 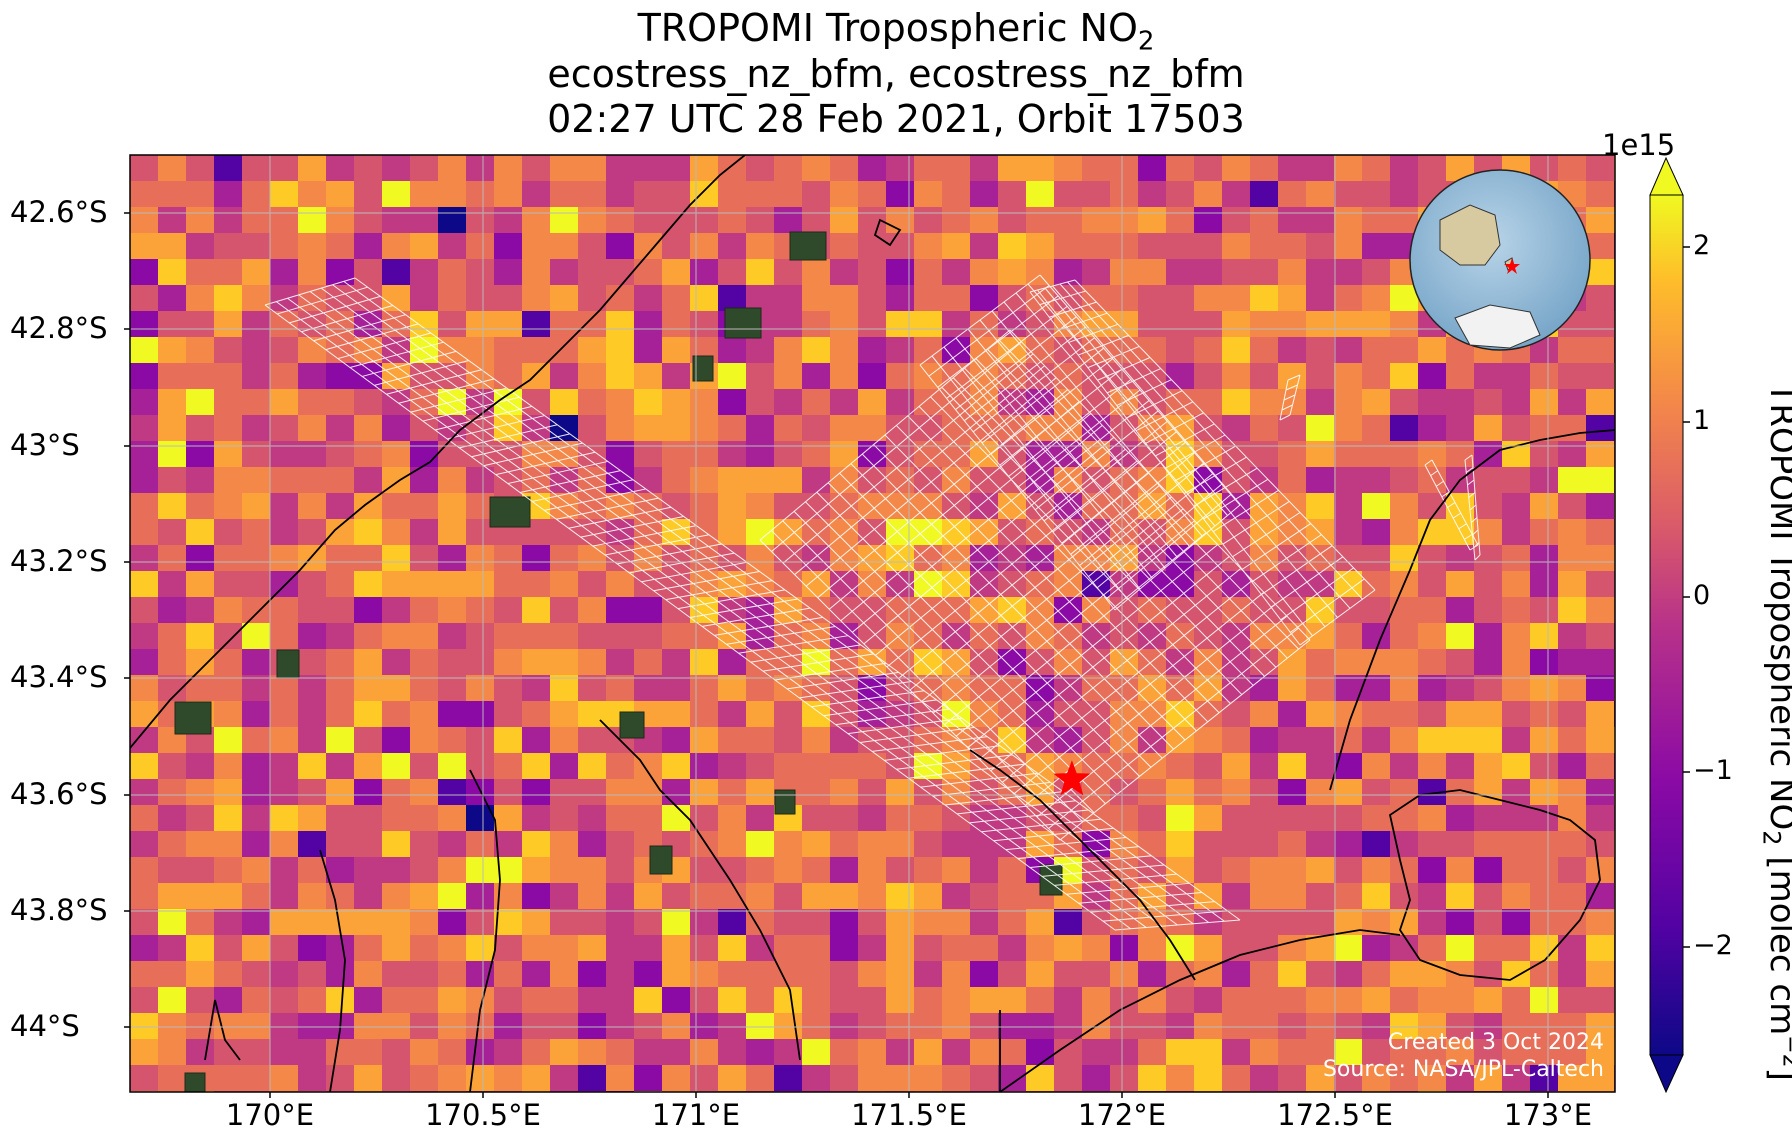 What do you see at coordinates (45, 445) in the screenshot?
I see `lat-label: 43°S` at bounding box center [45, 445].